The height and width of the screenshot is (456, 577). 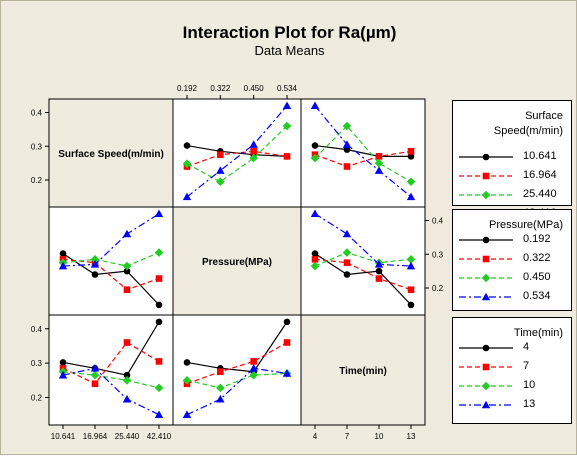 What do you see at coordinates (363, 240) in the screenshot?
I see `series-line-pressure-0.534` at bounding box center [363, 240].